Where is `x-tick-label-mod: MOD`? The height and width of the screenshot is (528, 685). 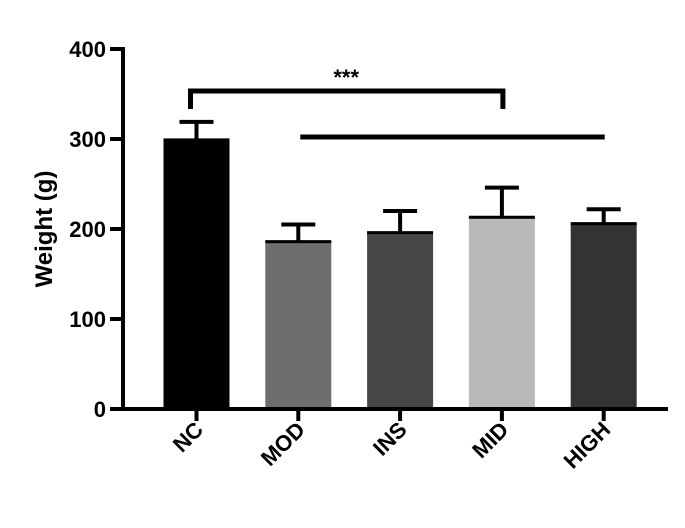
x-tick-label-mod: MOD is located at coordinates (283, 444).